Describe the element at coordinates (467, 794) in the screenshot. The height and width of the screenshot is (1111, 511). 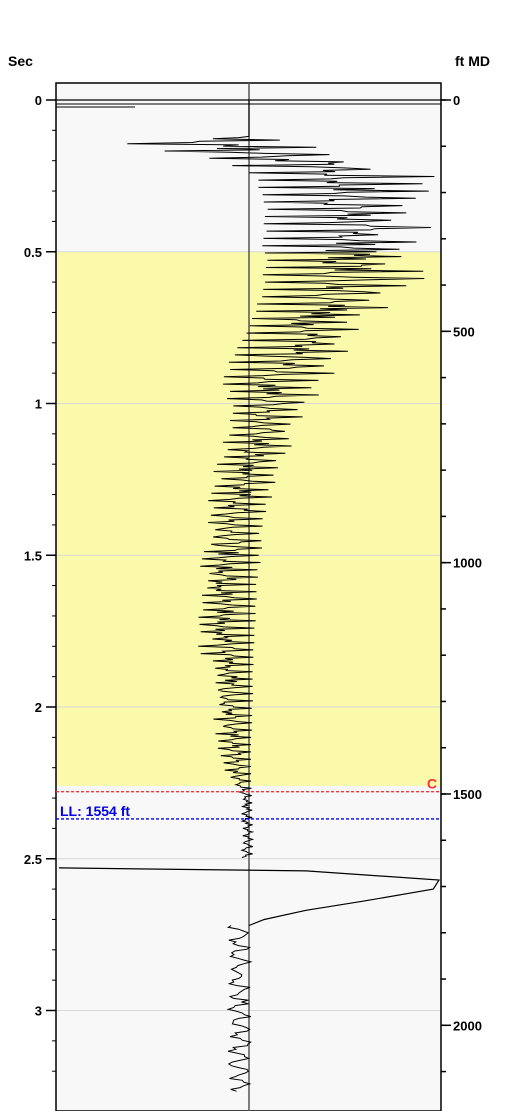
I see `right-tick-label: 1500` at that location.